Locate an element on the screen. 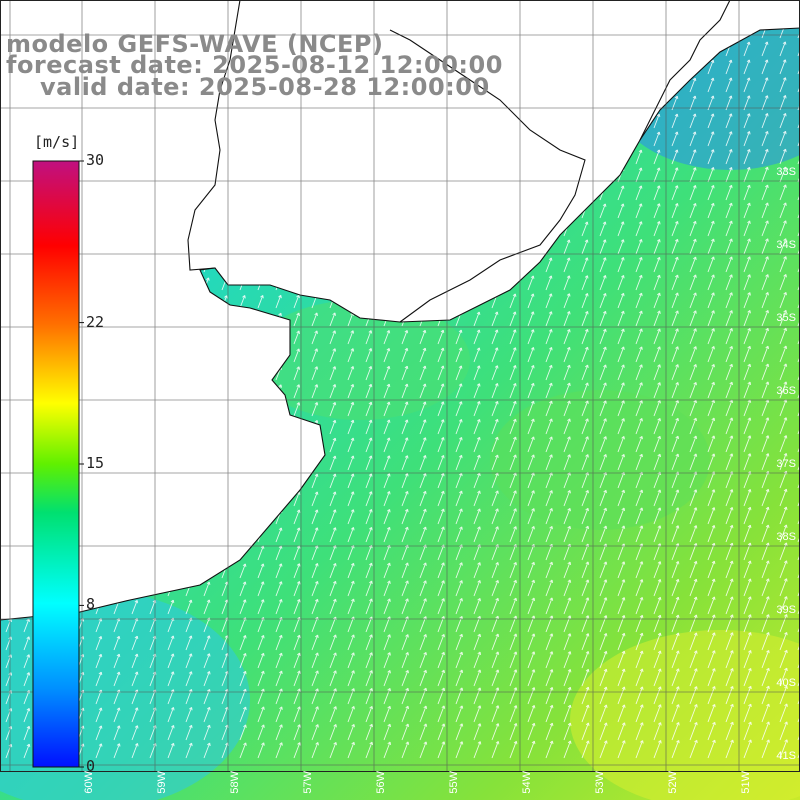  longitude-label: 54W is located at coordinates (527, 782).